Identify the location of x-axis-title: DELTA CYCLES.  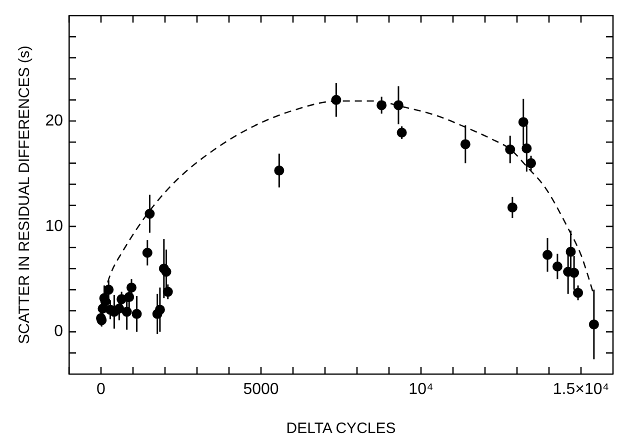
(341, 429).